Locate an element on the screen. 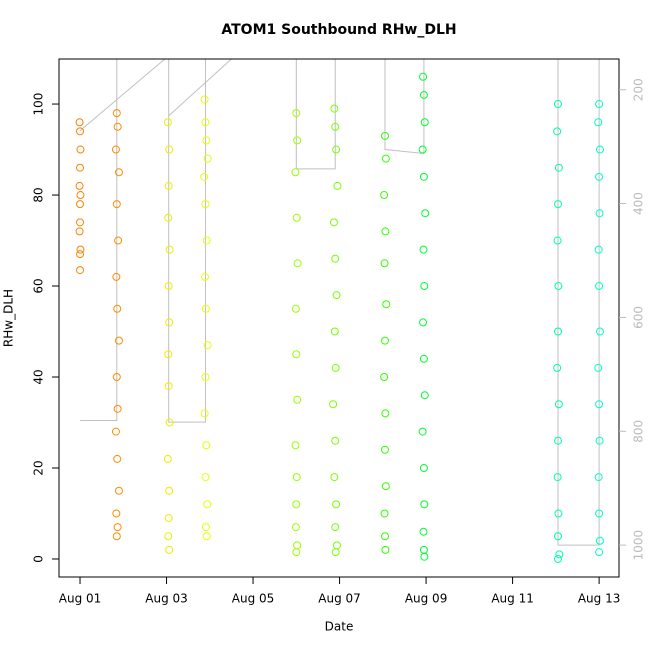  x-tick-label: Aug 09 is located at coordinates (426, 599).